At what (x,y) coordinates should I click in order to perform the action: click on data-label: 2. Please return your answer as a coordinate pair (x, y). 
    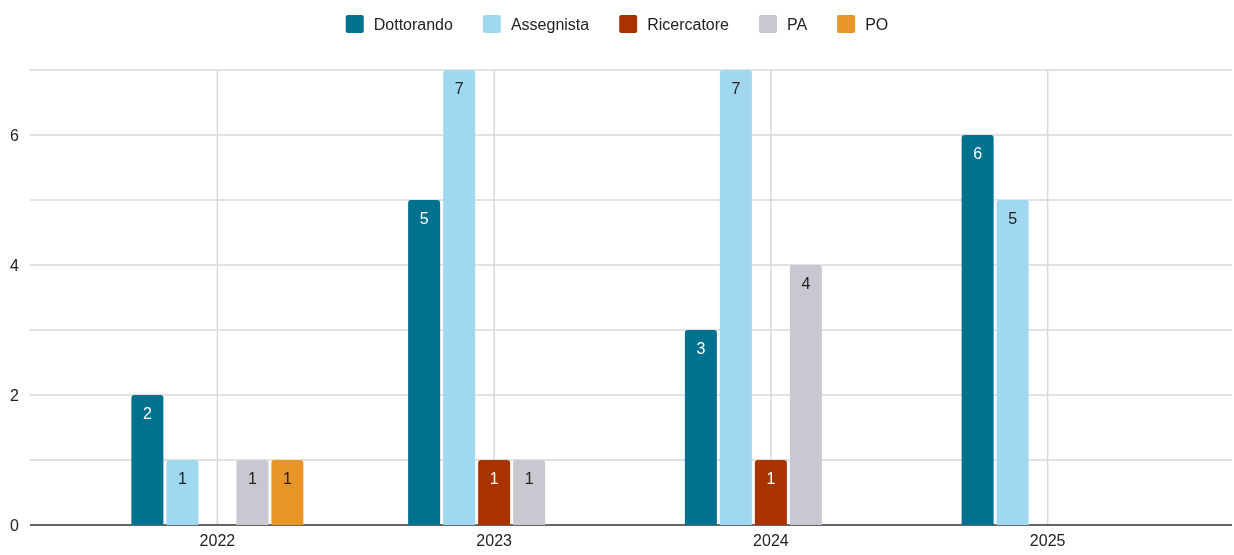
    Looking at the image, I should click on (147, 413).